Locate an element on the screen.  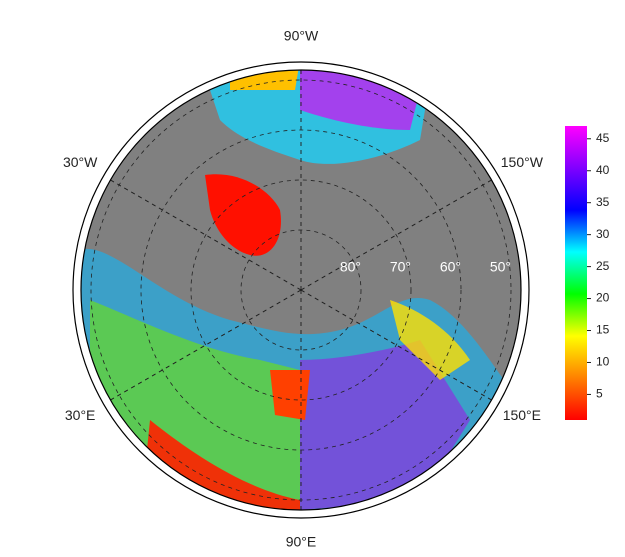
longitude-label: 30°W is located at coordinates (80, 162).